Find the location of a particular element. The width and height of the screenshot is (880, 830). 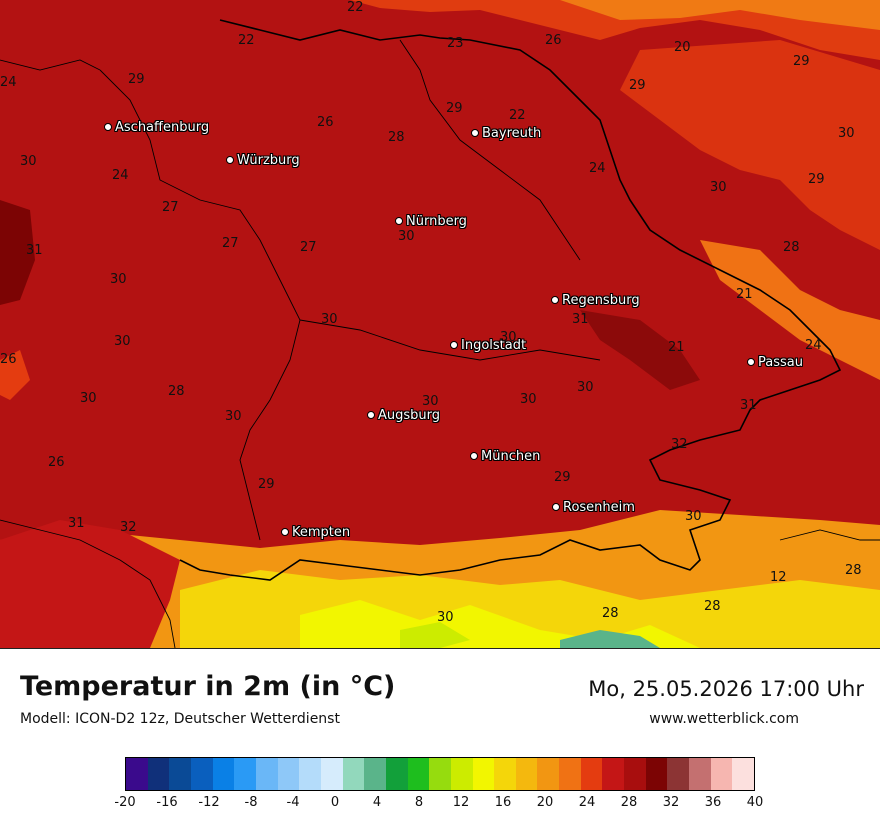

legend-tick-label: 32 is located at coordinates (671, 802).